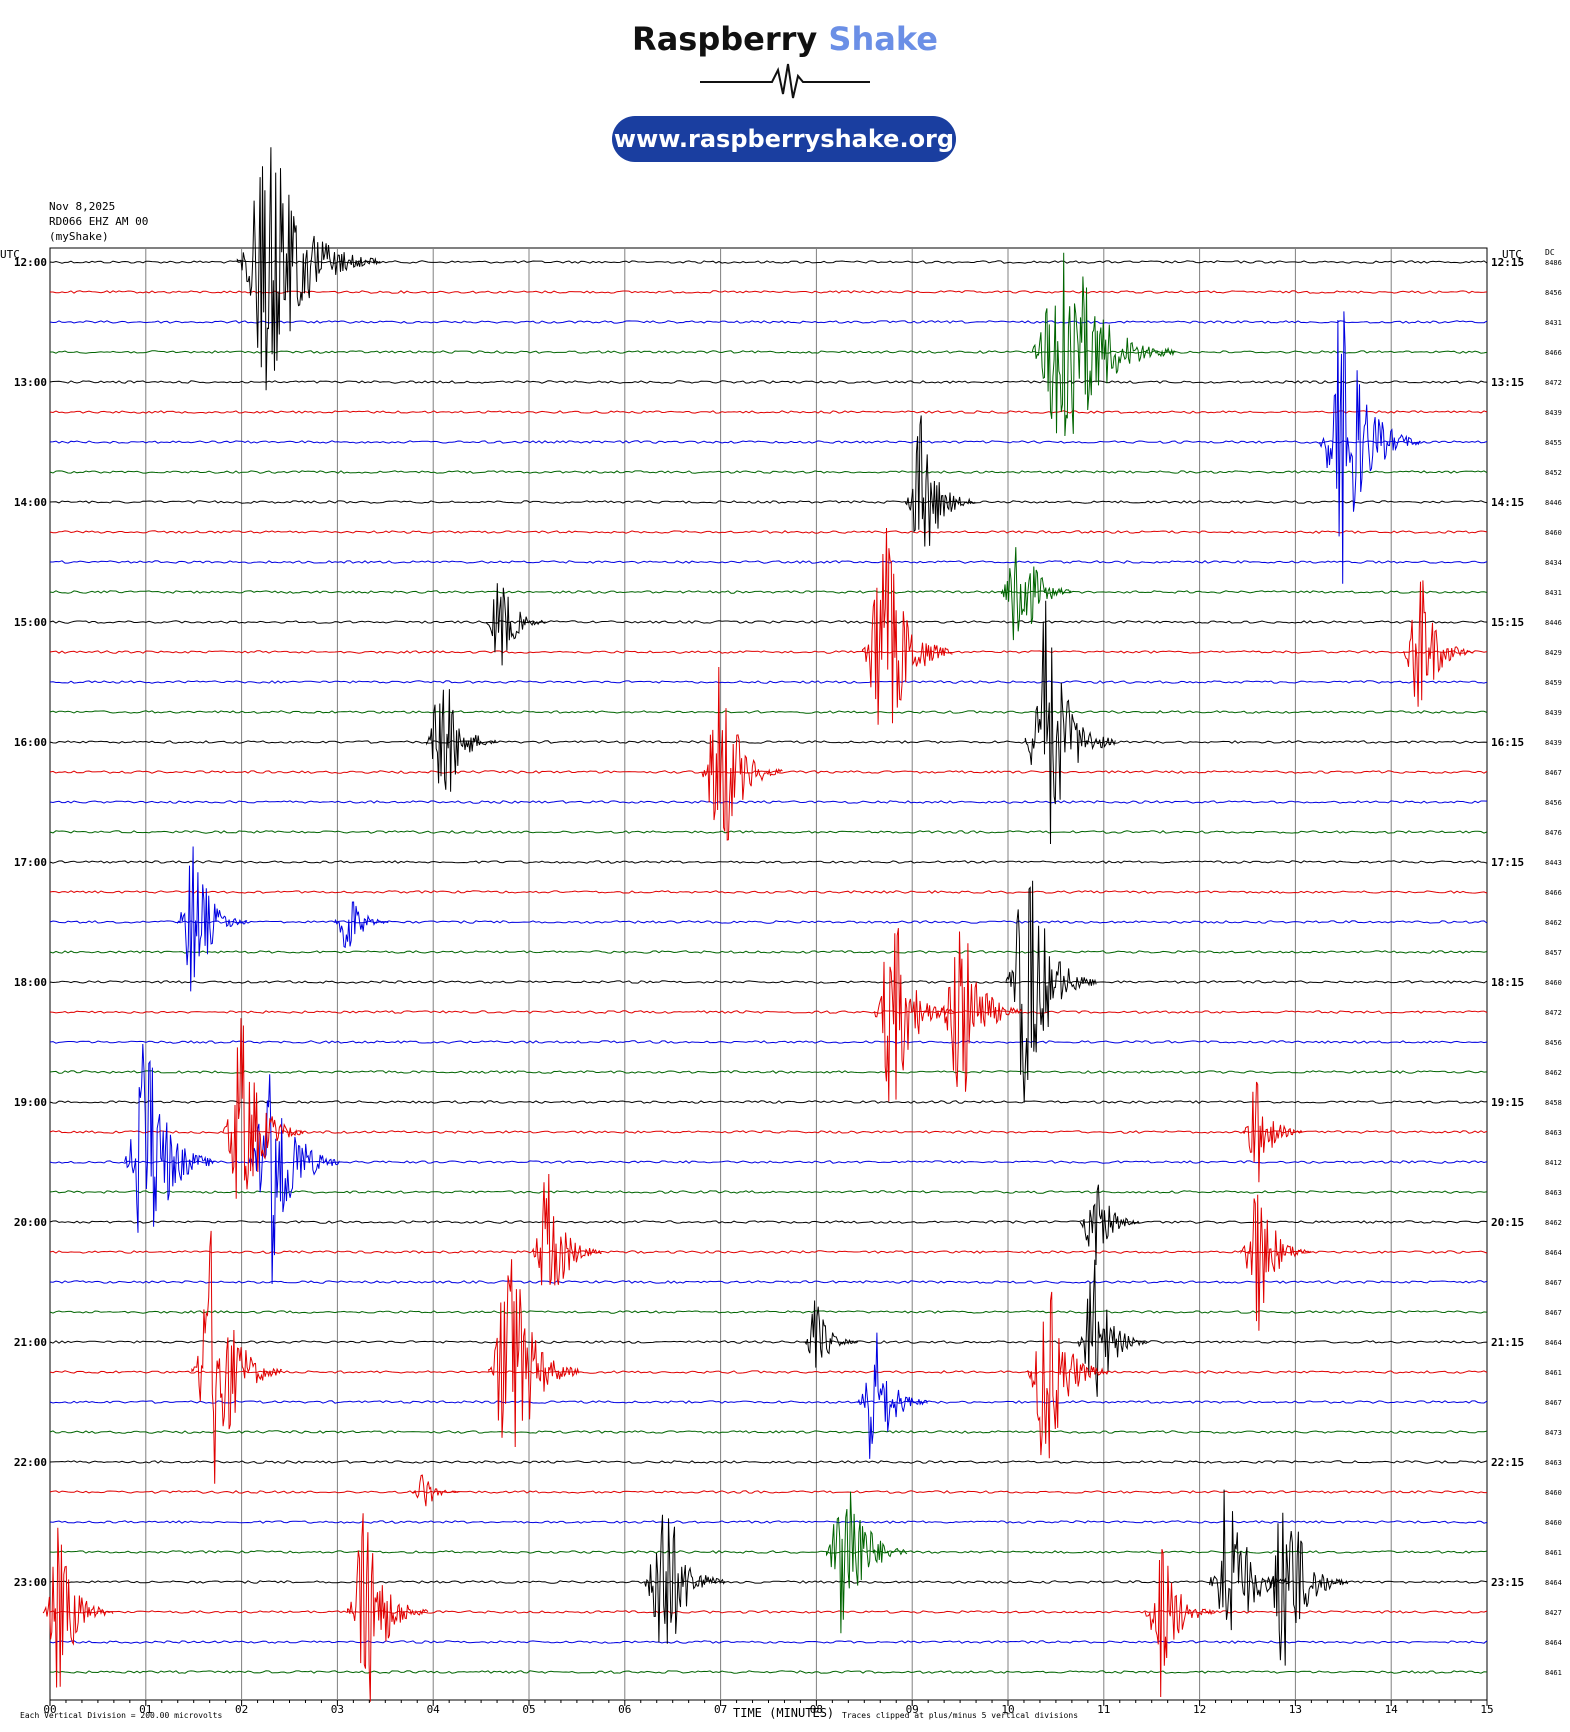 This screenshot has width=1570, height=1732. What do you see at coordinates (1507, 1102) in the screenshot?
I see `right-hour-label: 19:15` at bounding box center [1507, 1102].